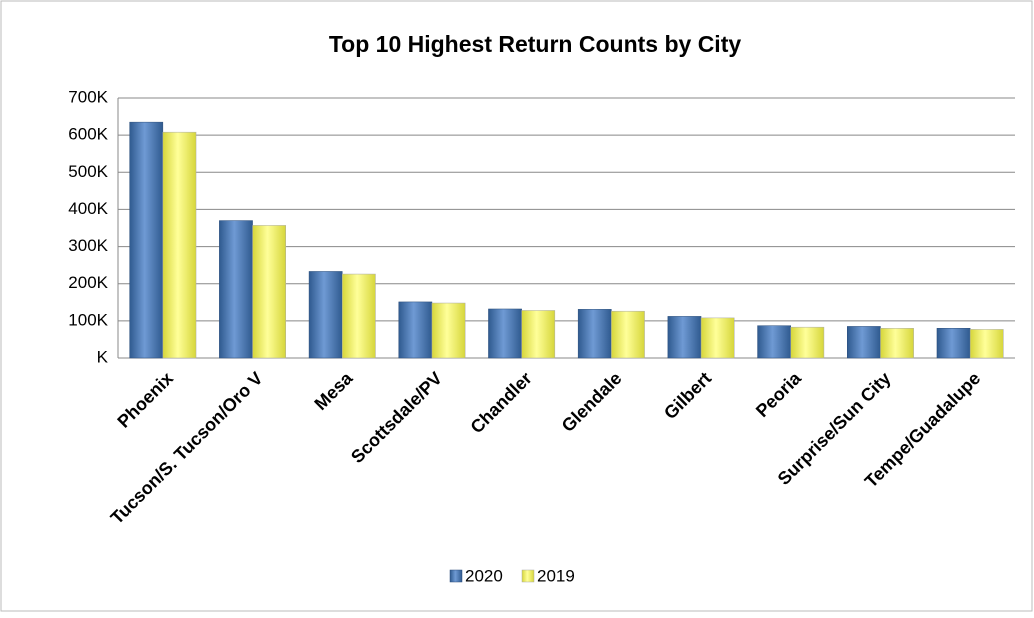  I want to click on legend-label: 2019, so click(556, 575).